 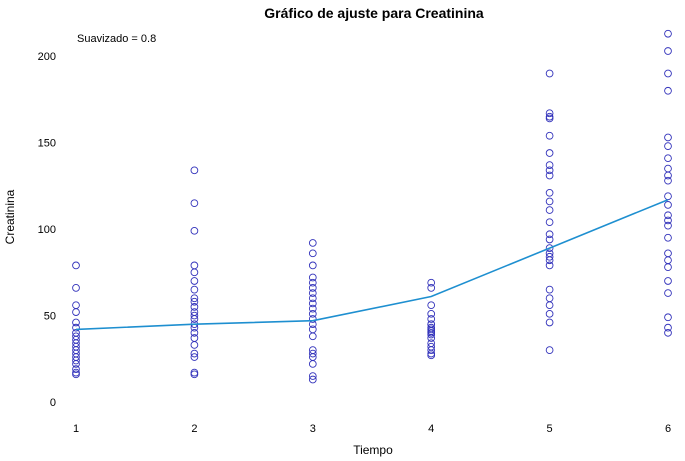 What do you see at coordinates (194, 429) in the screenshot?
I see `x-tick-label: 2` at bounding box center [194, 429].